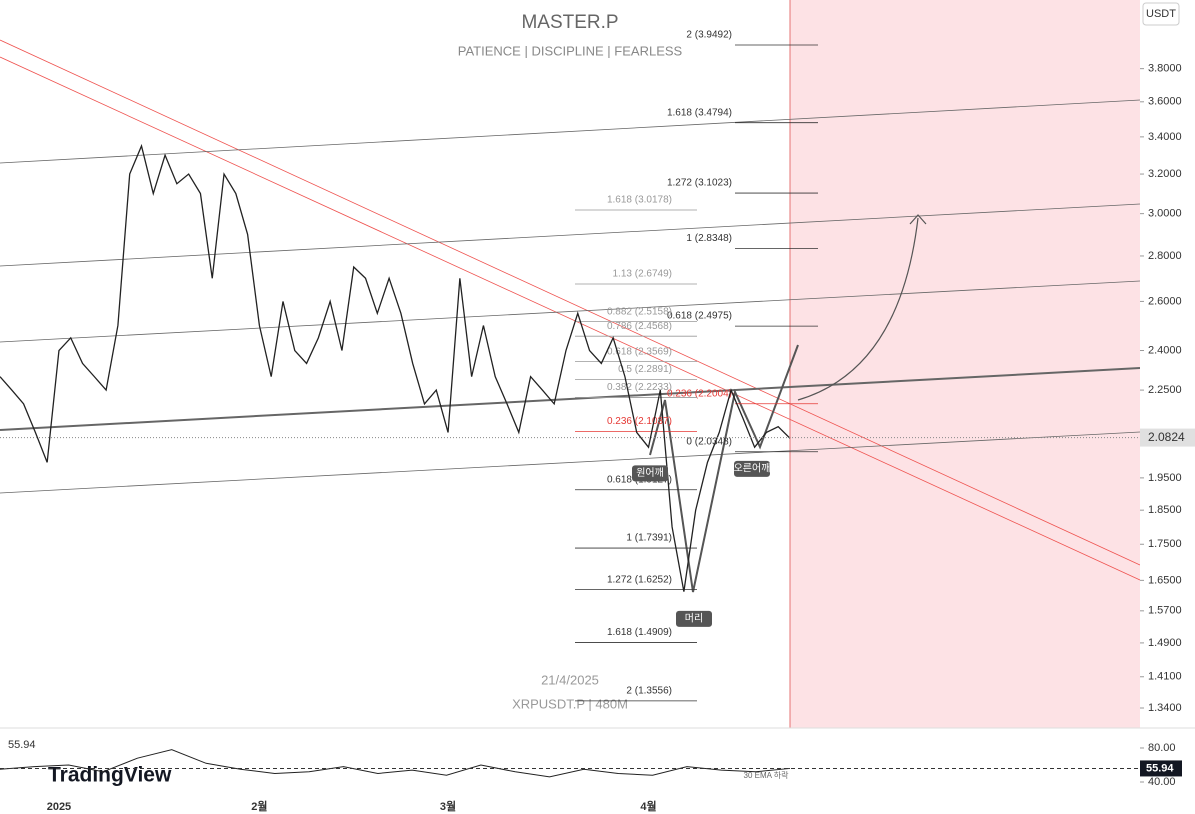  Describe the element at coordinates (570, 679) in the screenshot. I see `date-text: 21/4/2025` at that location.